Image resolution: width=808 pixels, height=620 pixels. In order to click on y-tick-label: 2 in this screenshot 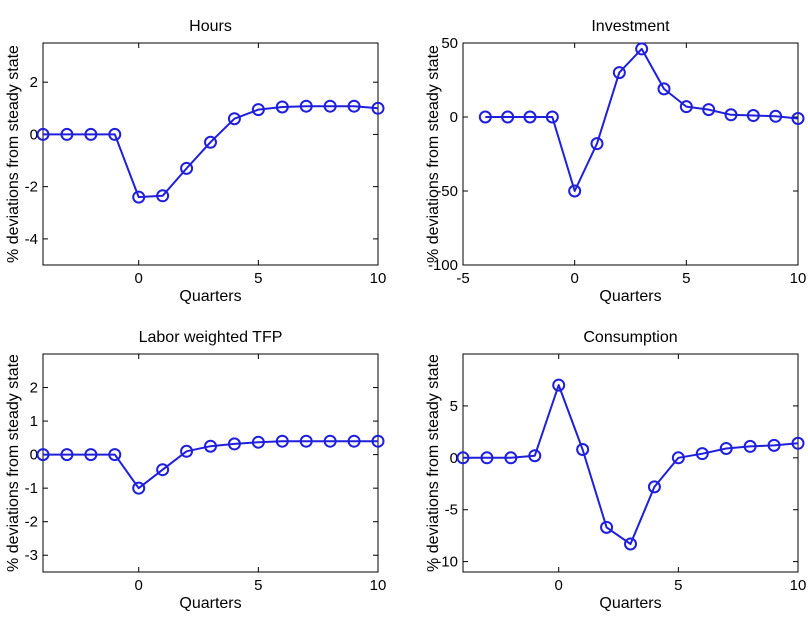, I will do `click(34, 388)`.